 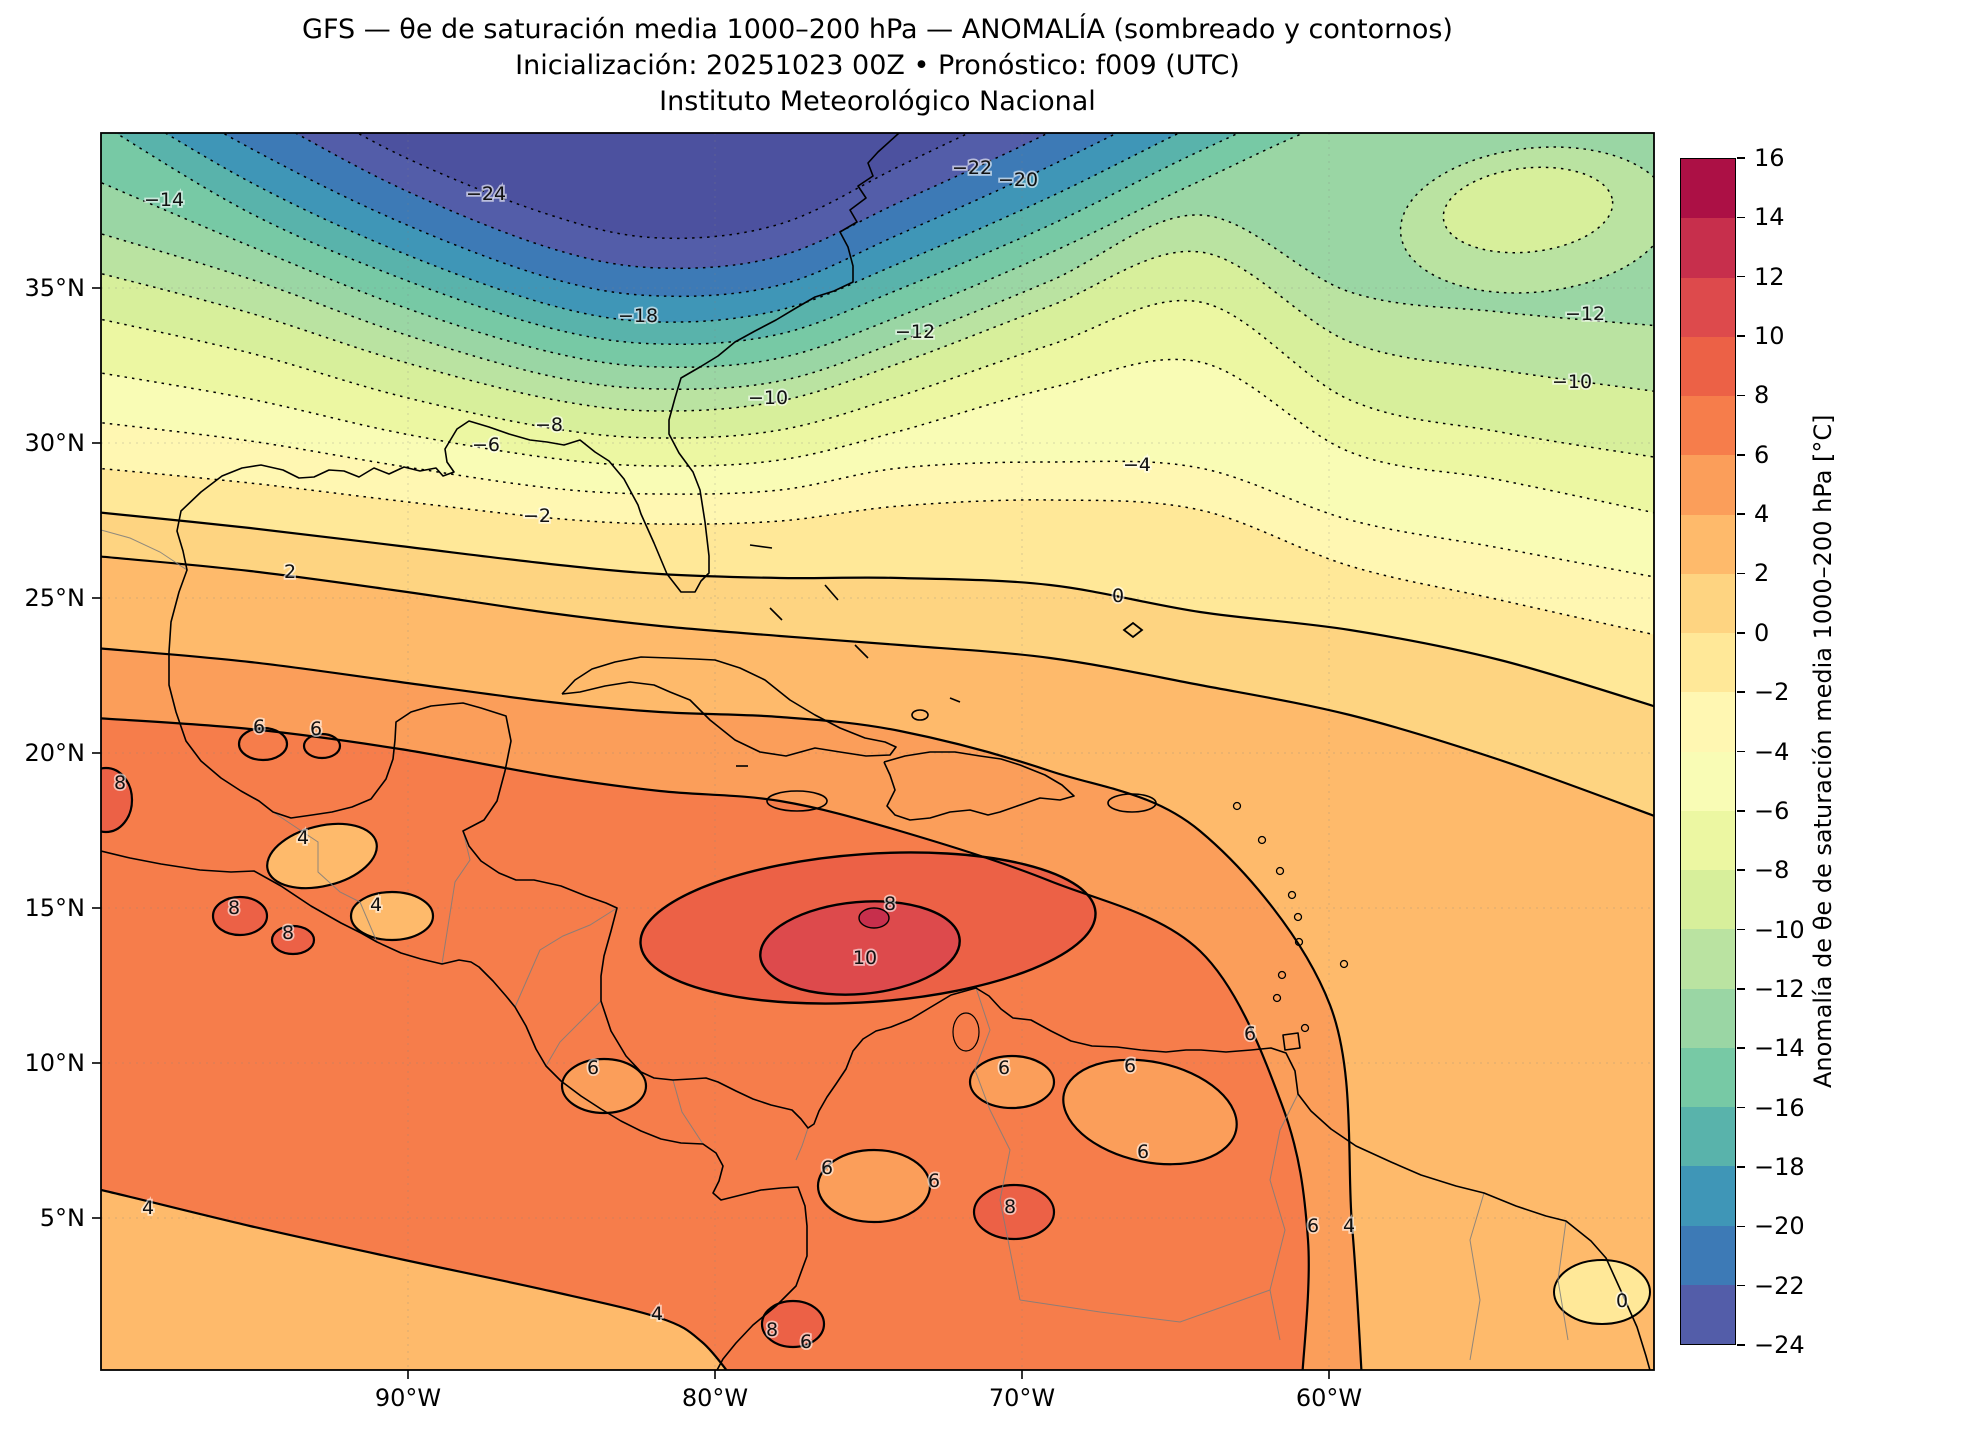 What do you see at coordinates (920, 715) in the screenshot?
I see `coastline-inagua` at bounding box center [920, 715].